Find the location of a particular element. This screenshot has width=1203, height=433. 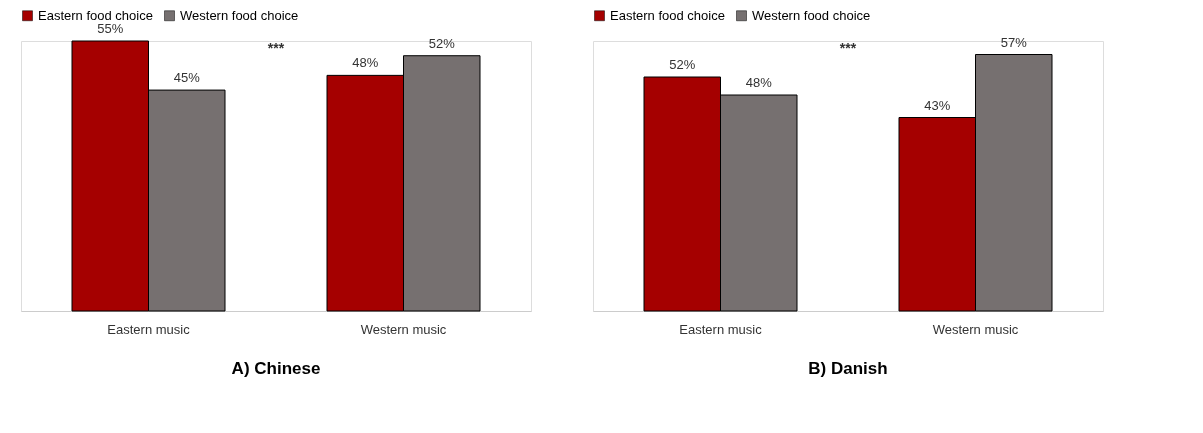

text: A) Chinese is located at coordinates (276, 368).